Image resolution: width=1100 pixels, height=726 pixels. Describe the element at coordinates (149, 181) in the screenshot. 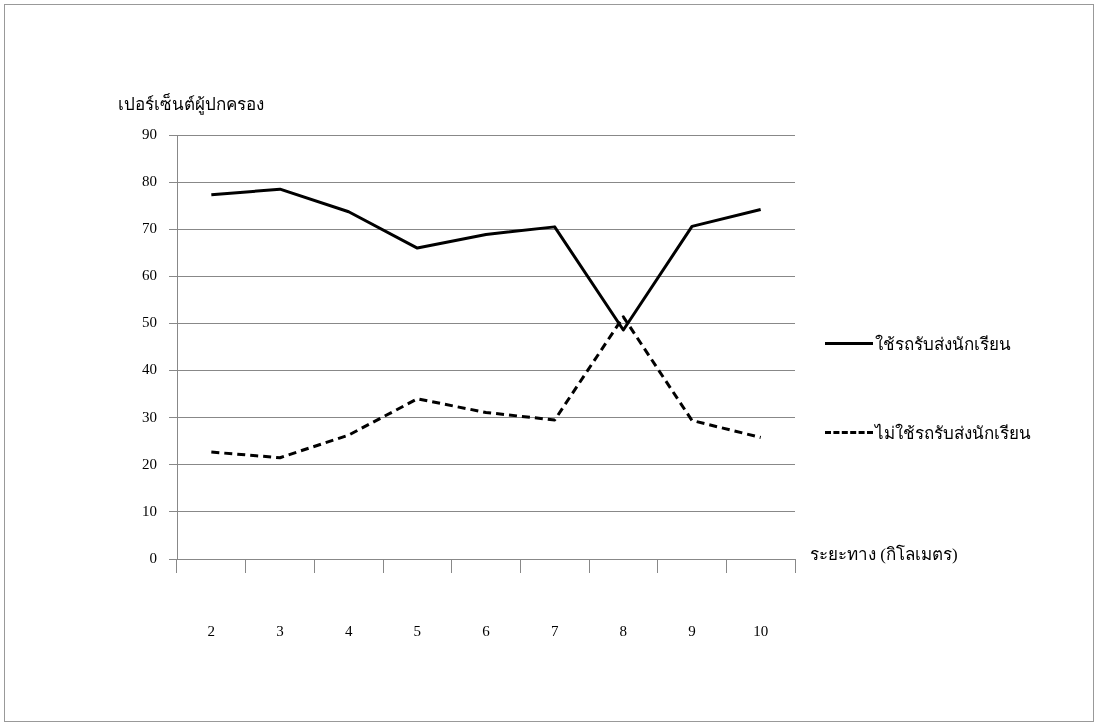

I see `y-tick-label: 80` at that location.